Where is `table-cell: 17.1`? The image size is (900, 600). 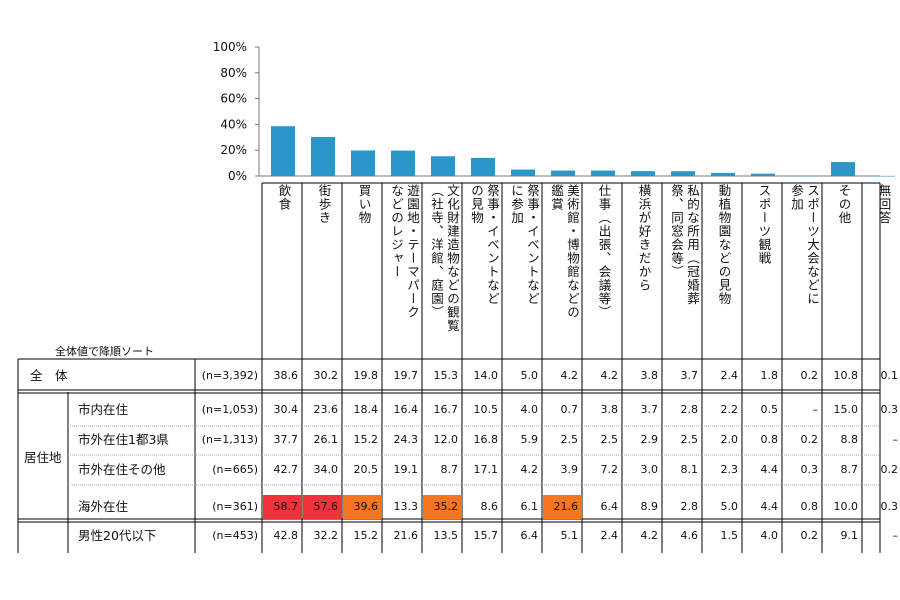
table-cell: 17.1 is located at coordinates (486, 469).